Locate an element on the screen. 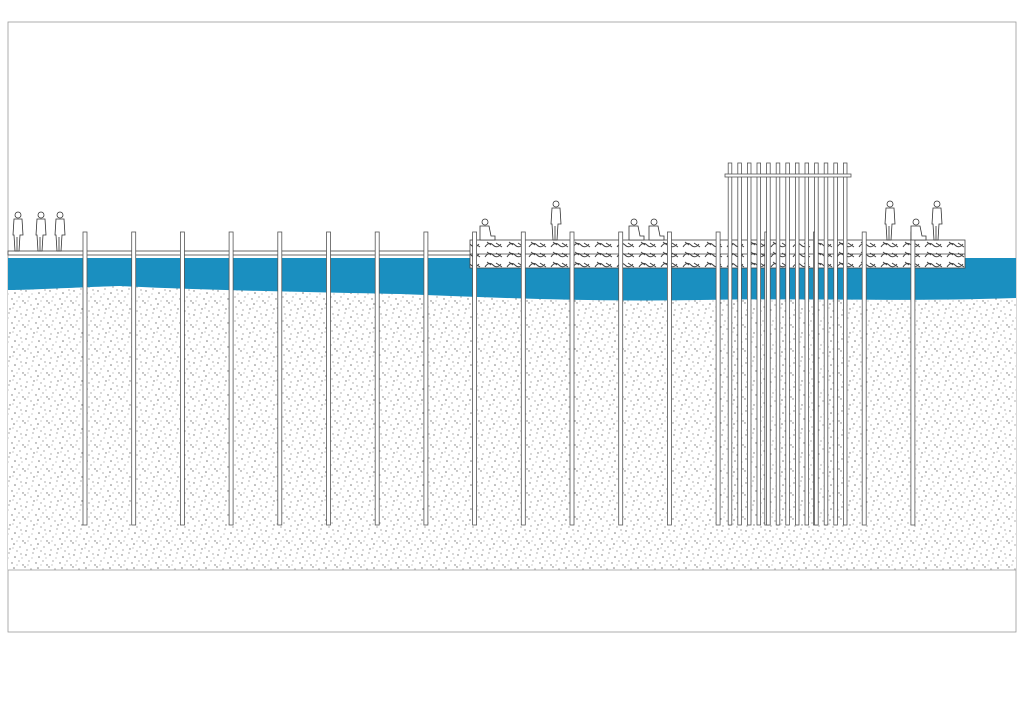 The height and width of the screenshot is (724, 1024). water is located at coordinates (512, 279).